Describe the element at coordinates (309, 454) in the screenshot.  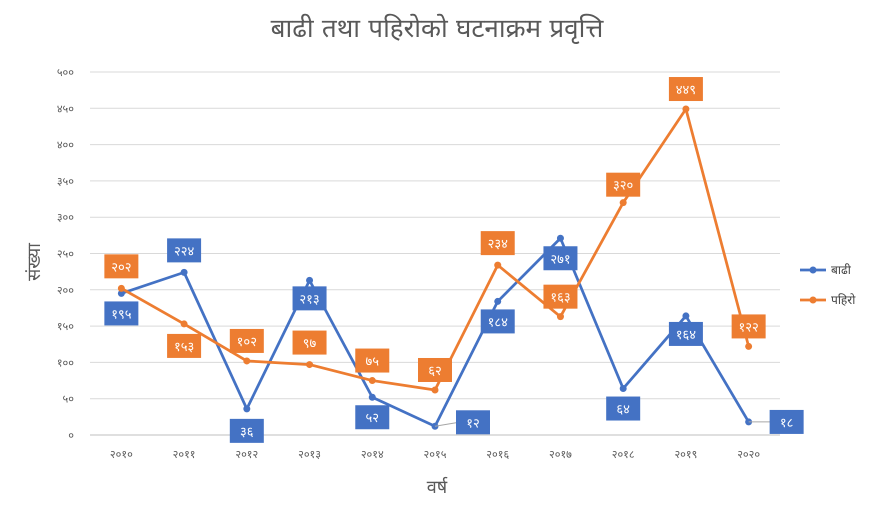
I see `x-tick-label: २०१३` at that location.